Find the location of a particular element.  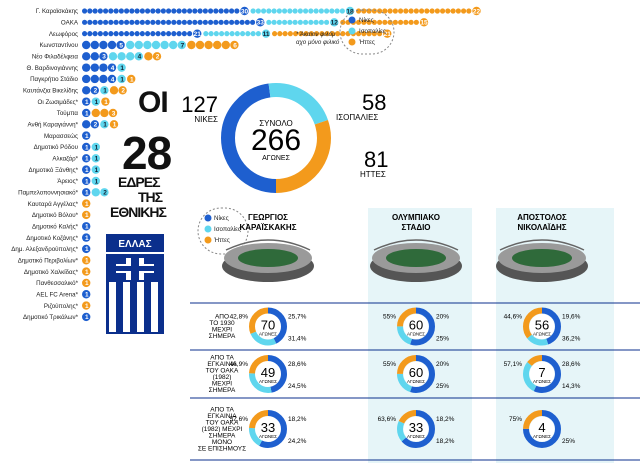

donut-arc-1-2-draws is located at coordinates (416, 429).